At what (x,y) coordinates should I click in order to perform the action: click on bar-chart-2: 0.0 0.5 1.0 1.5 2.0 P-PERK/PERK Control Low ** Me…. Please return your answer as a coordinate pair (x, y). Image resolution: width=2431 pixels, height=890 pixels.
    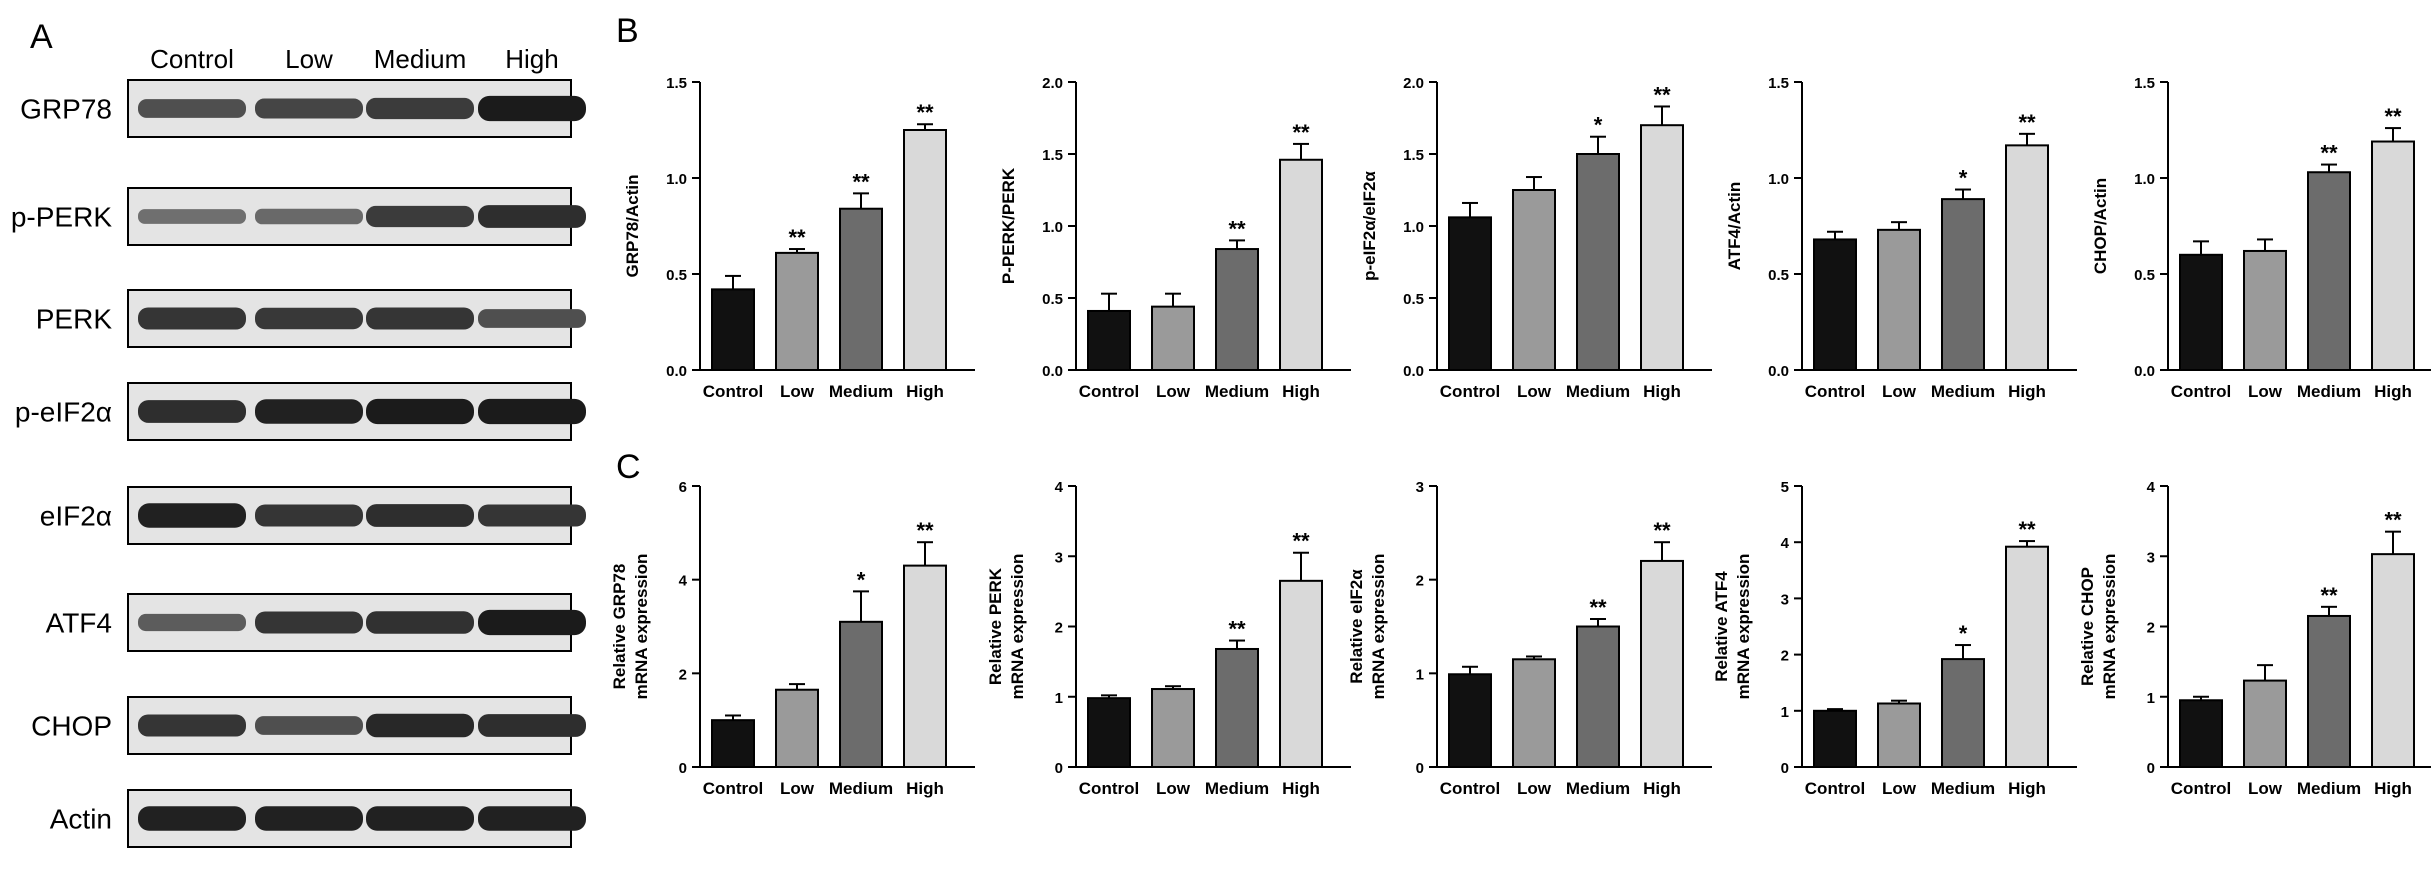
    Looking at the image, I should click on (1175, 238).